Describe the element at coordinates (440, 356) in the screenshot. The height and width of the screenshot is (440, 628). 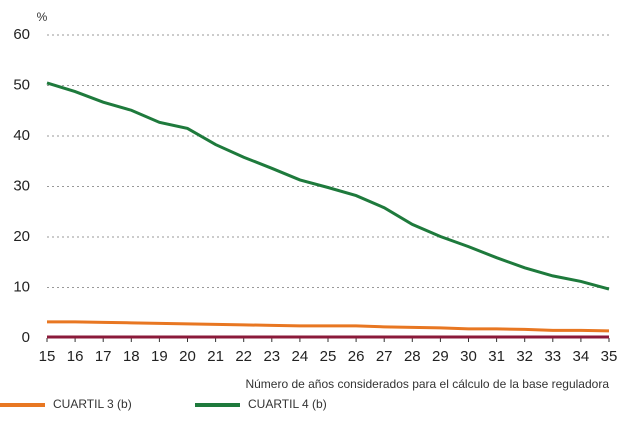
I see `x-tick-label: 29` at that location.